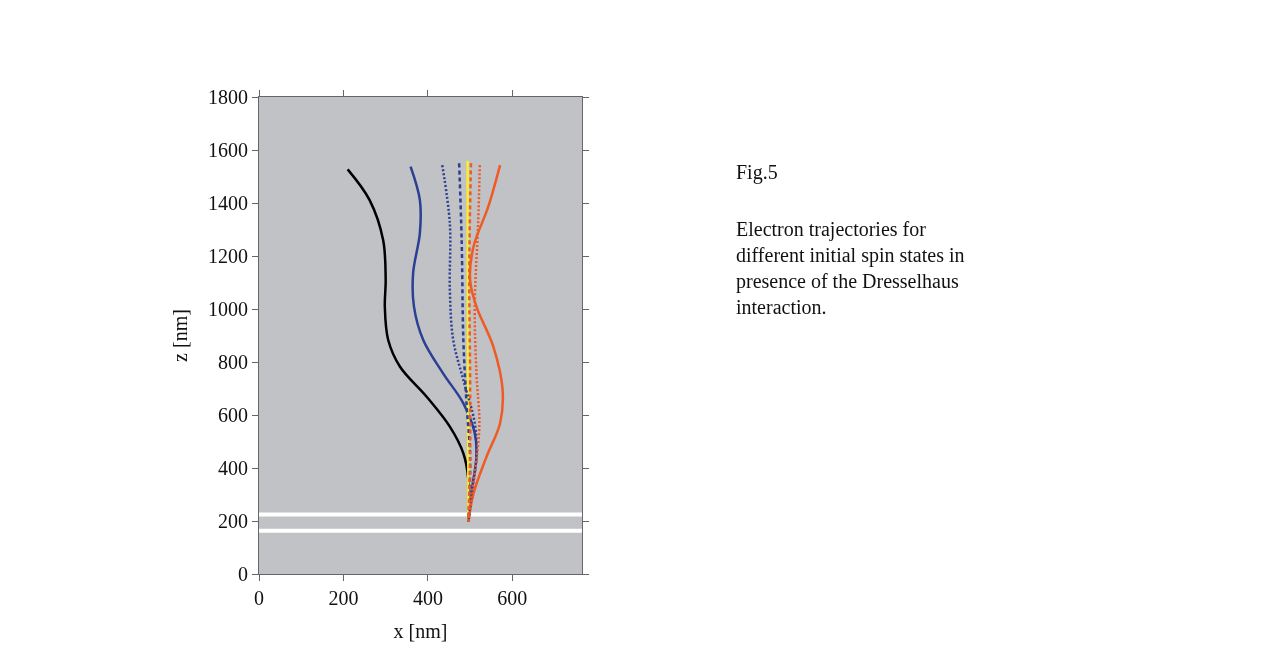 The height and width of the screenshot is (655, 1265). What do you see at coordinates (233, 468) in the screenshot?
I see `y-tick-label: 400` at bounding box center [233, 468].